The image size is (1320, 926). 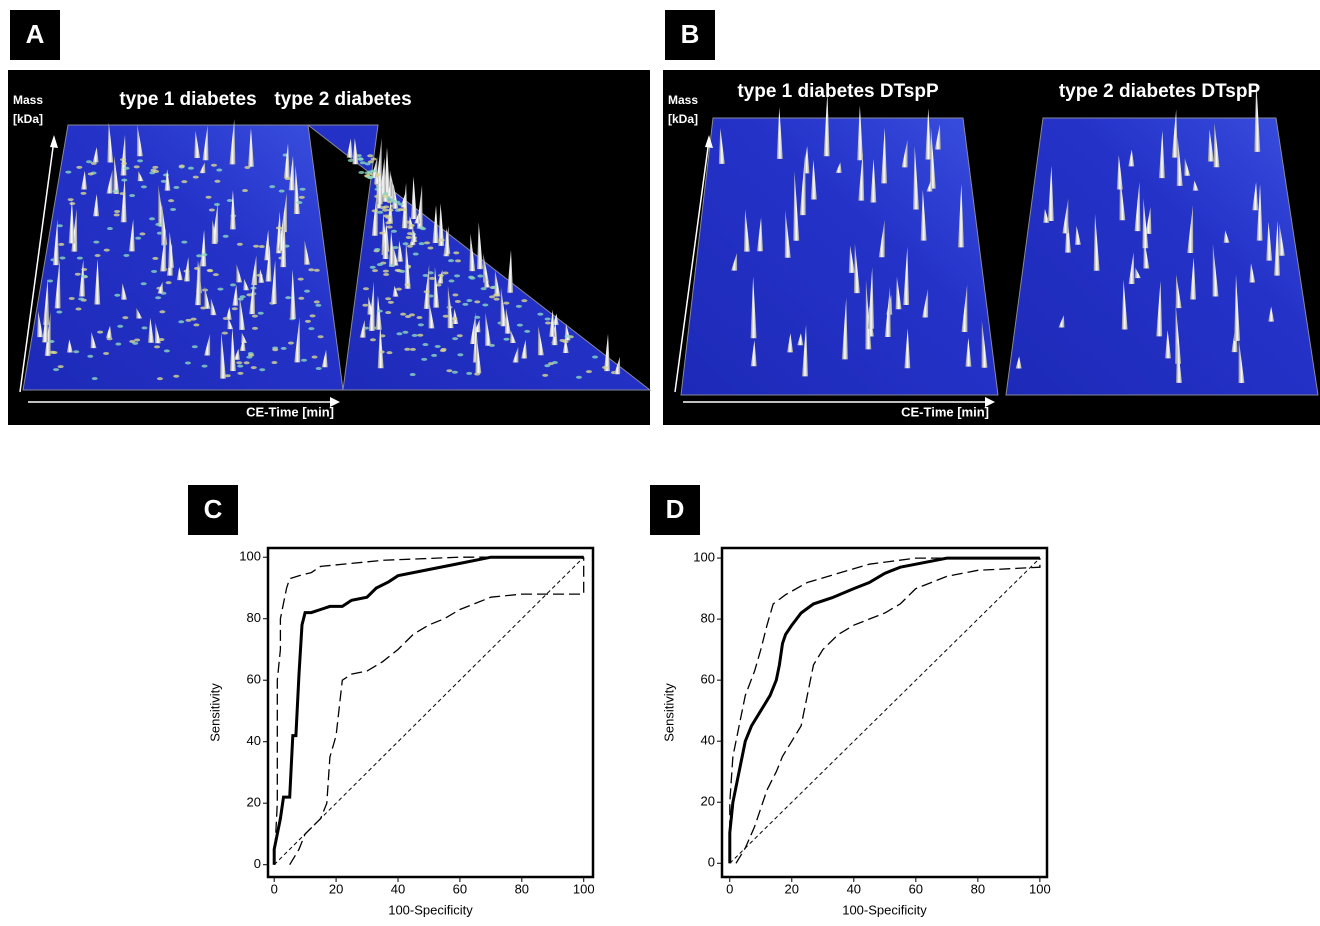 What do you see at coordinates (708, 740) in the screenshot?
I see `y-tick-label: 40` at bounding box center [708, 740].